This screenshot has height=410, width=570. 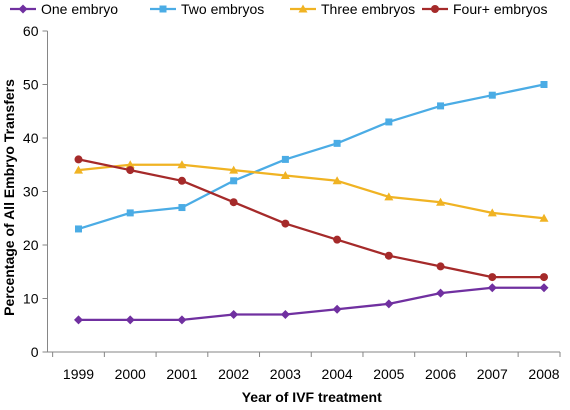 I want to click on y-tick-label: 20, so click(x=31, y=245).